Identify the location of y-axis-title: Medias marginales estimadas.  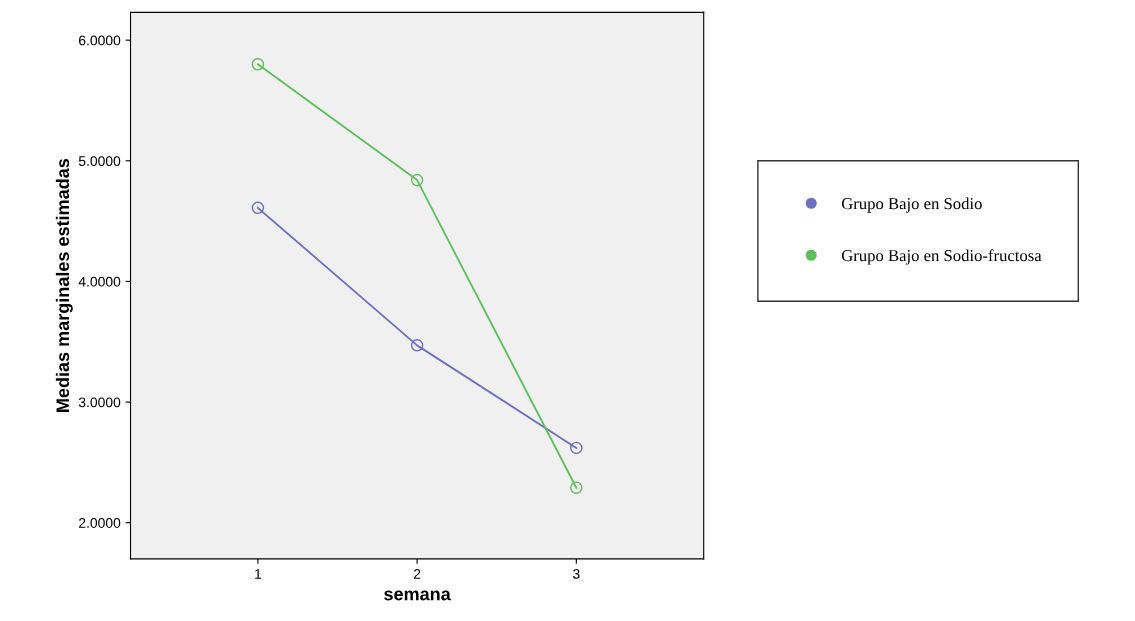
(64, 285).